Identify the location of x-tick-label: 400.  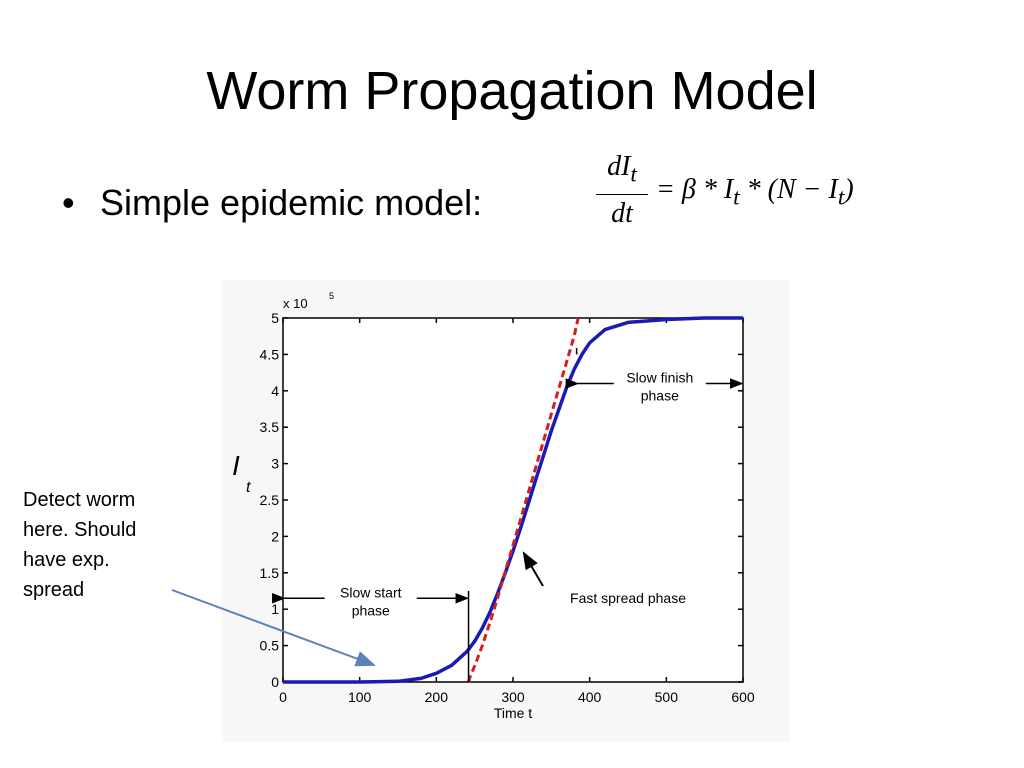
(590, 697).